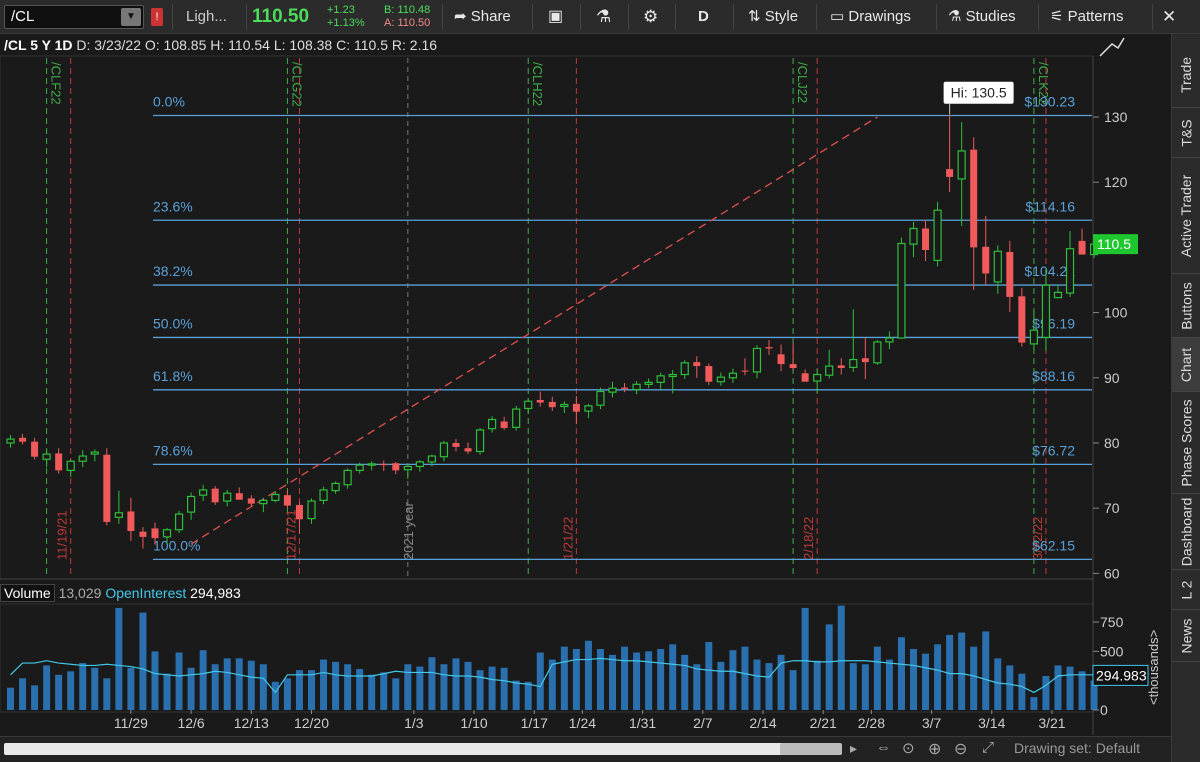 The height and width of the screenshot is (762, 1200). I want to click on symbol-dropdown-icon: ▼, so click(131, 17).